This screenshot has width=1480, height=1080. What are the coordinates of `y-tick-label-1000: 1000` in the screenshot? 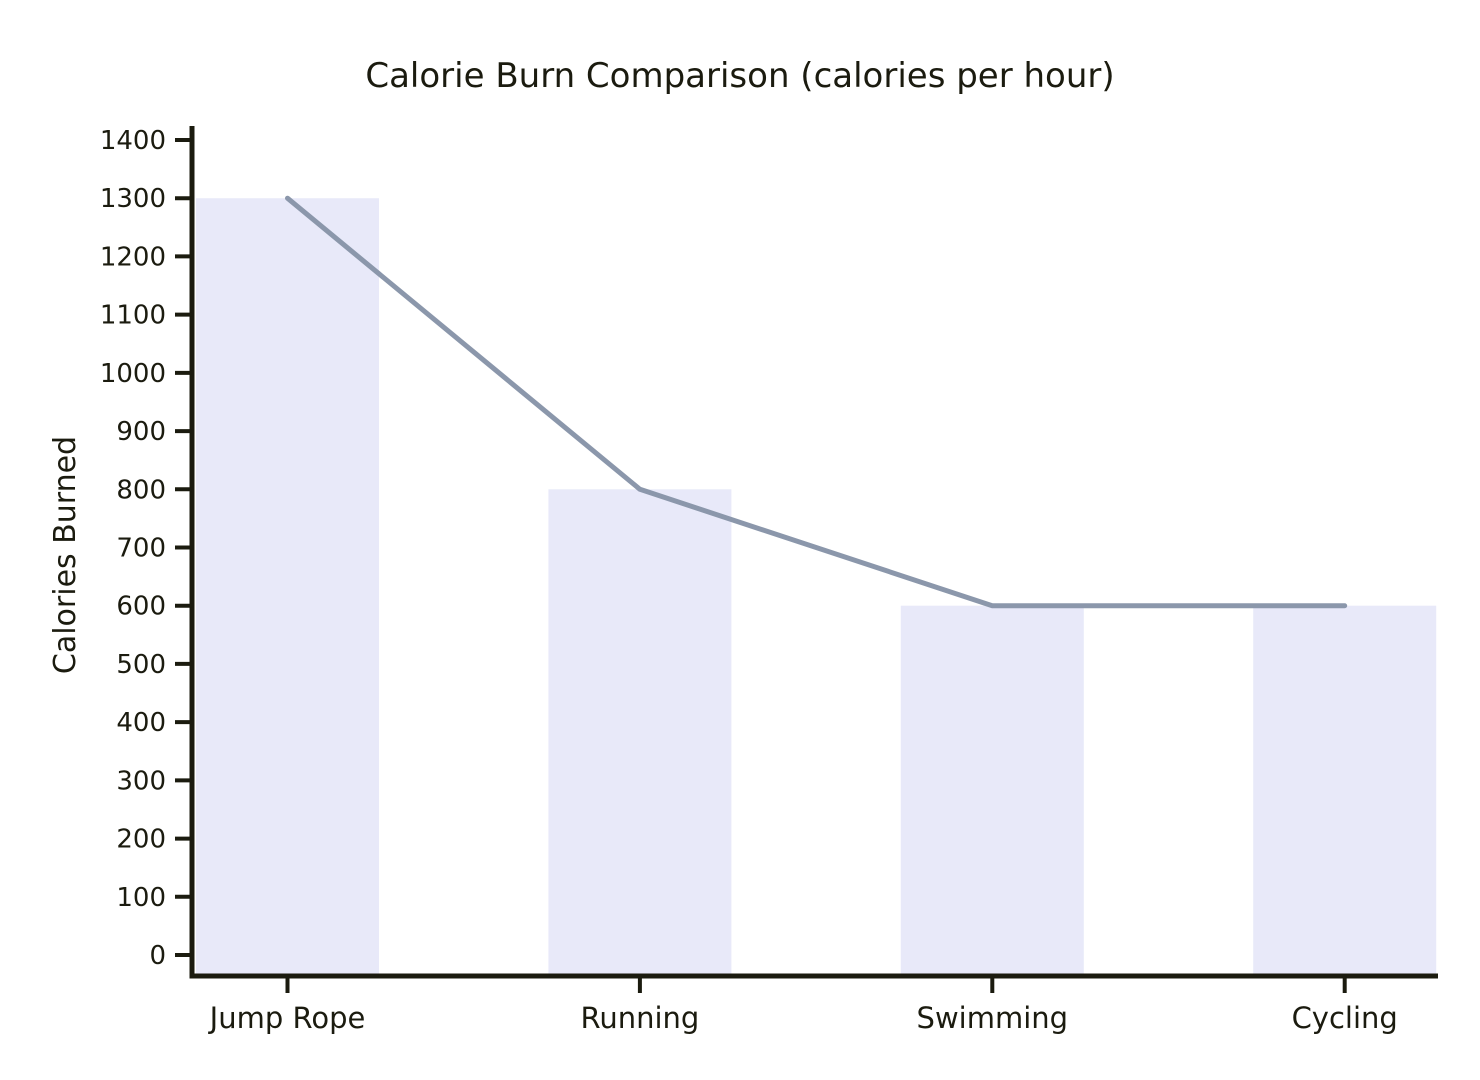 It's located at (133, 374).